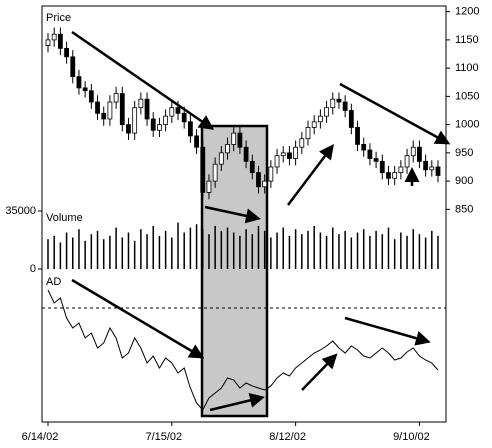 The image size is (492, 448). Describe the element at coordinates (40, 437) in the screenshot. I see `x-tick-label: 6/14/02` at that location.